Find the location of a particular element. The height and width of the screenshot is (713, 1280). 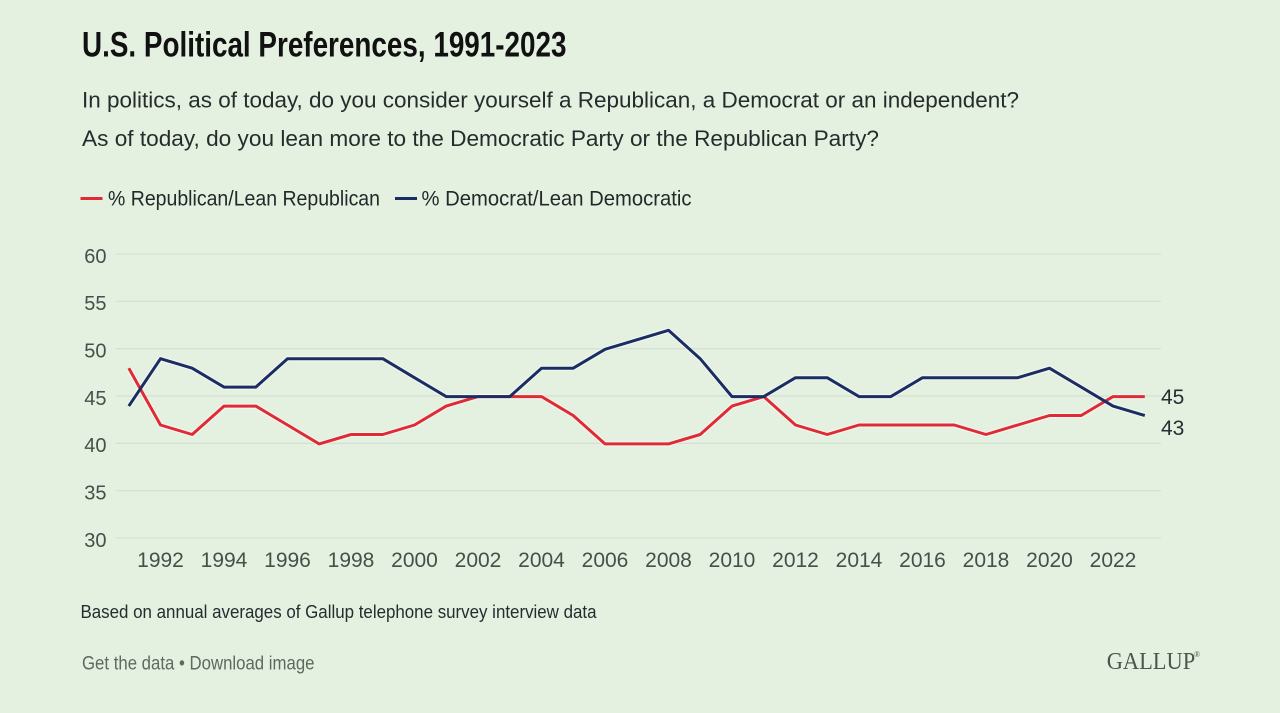

svg-text: 50 is located at coordinates (95, 352).